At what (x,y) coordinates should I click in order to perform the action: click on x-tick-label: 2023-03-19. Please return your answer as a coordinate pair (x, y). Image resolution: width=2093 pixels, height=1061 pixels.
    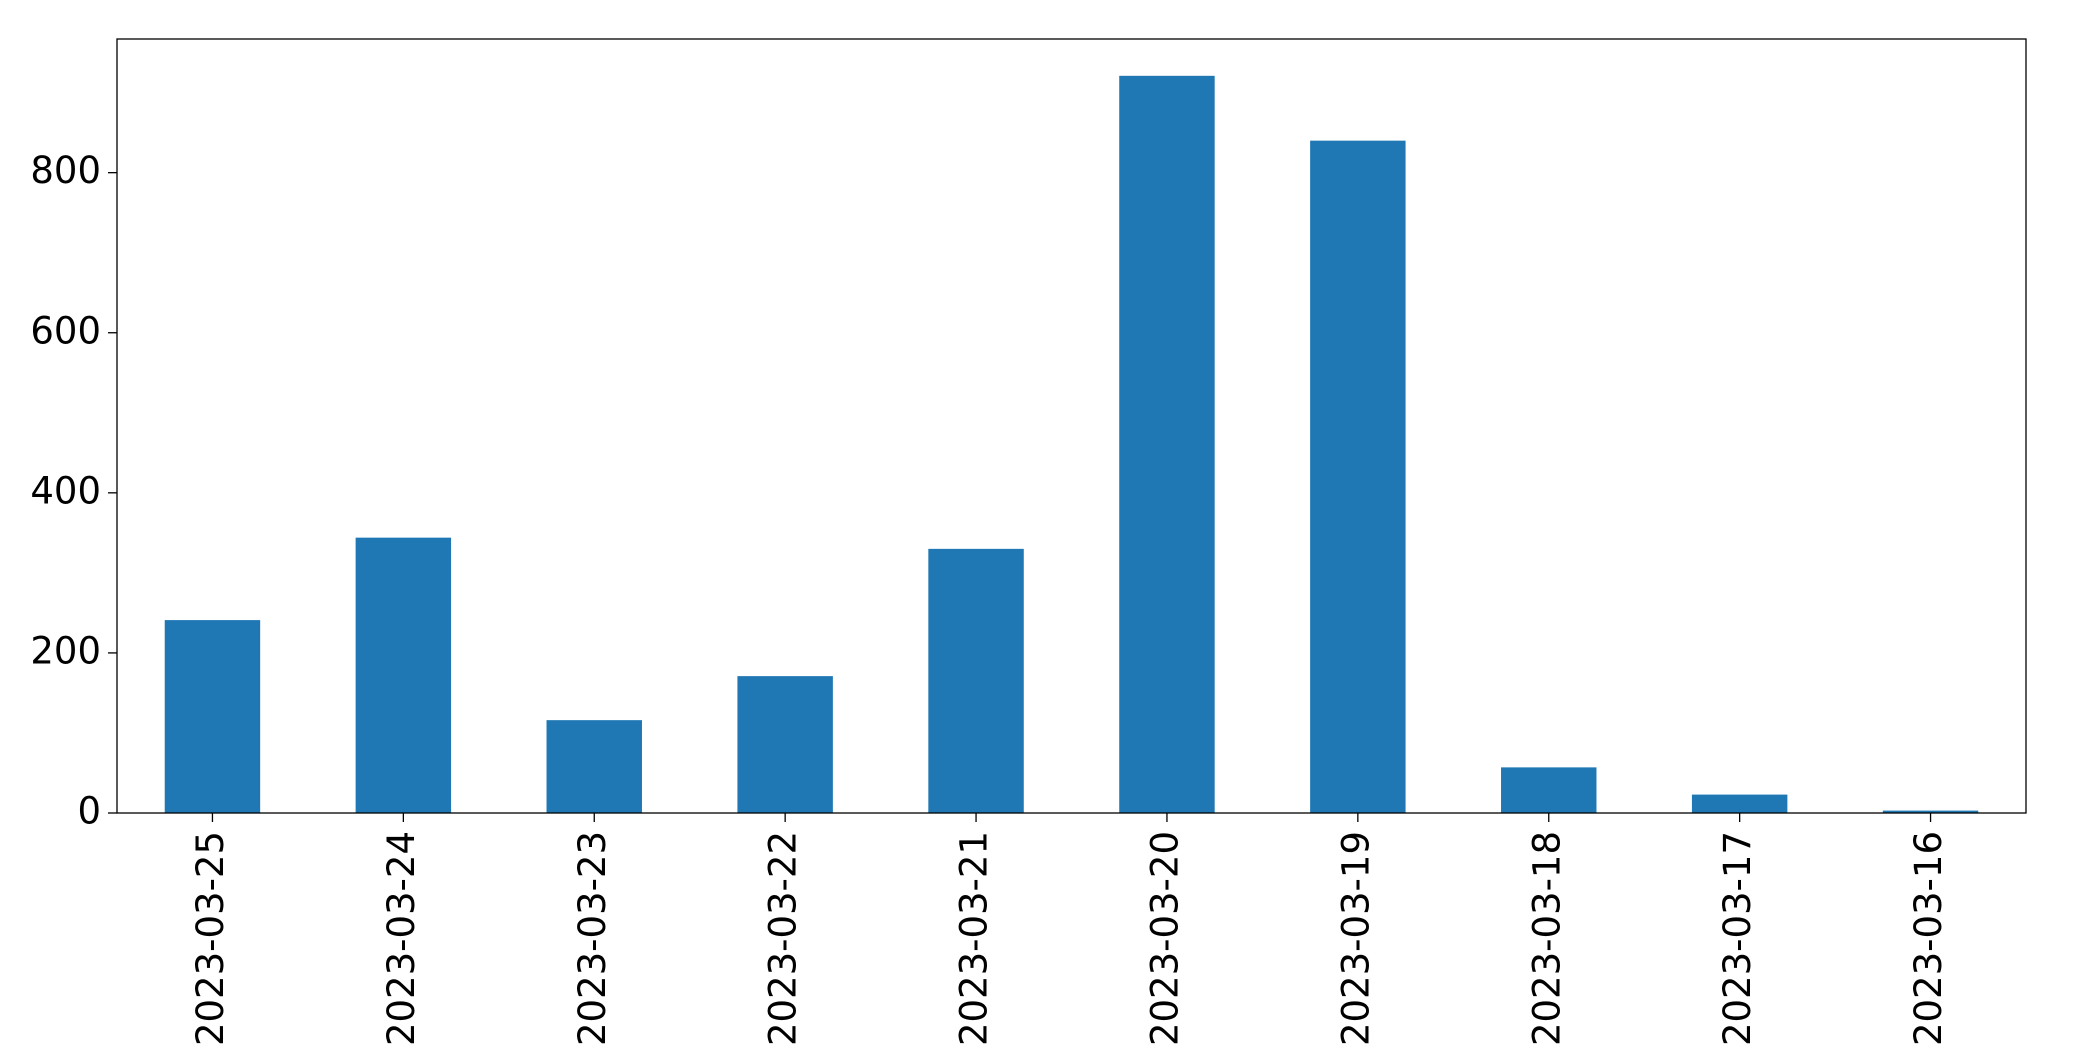
    Looking at the image, I should click on (1355, 938).